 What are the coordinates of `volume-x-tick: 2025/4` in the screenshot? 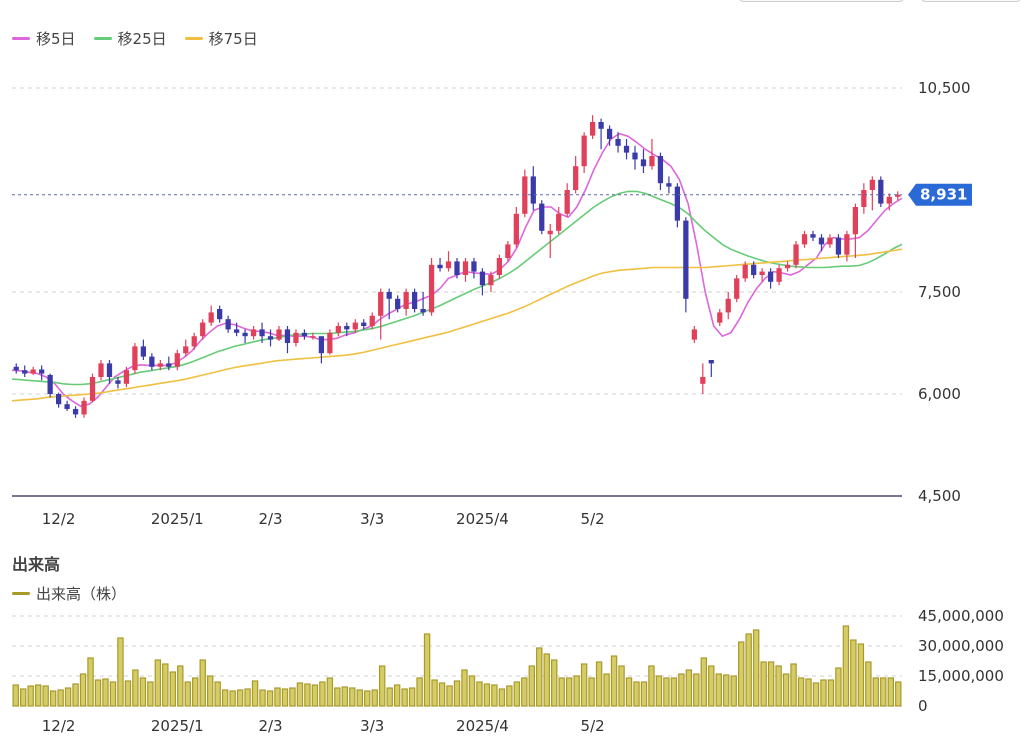 It's located at (482, 726).